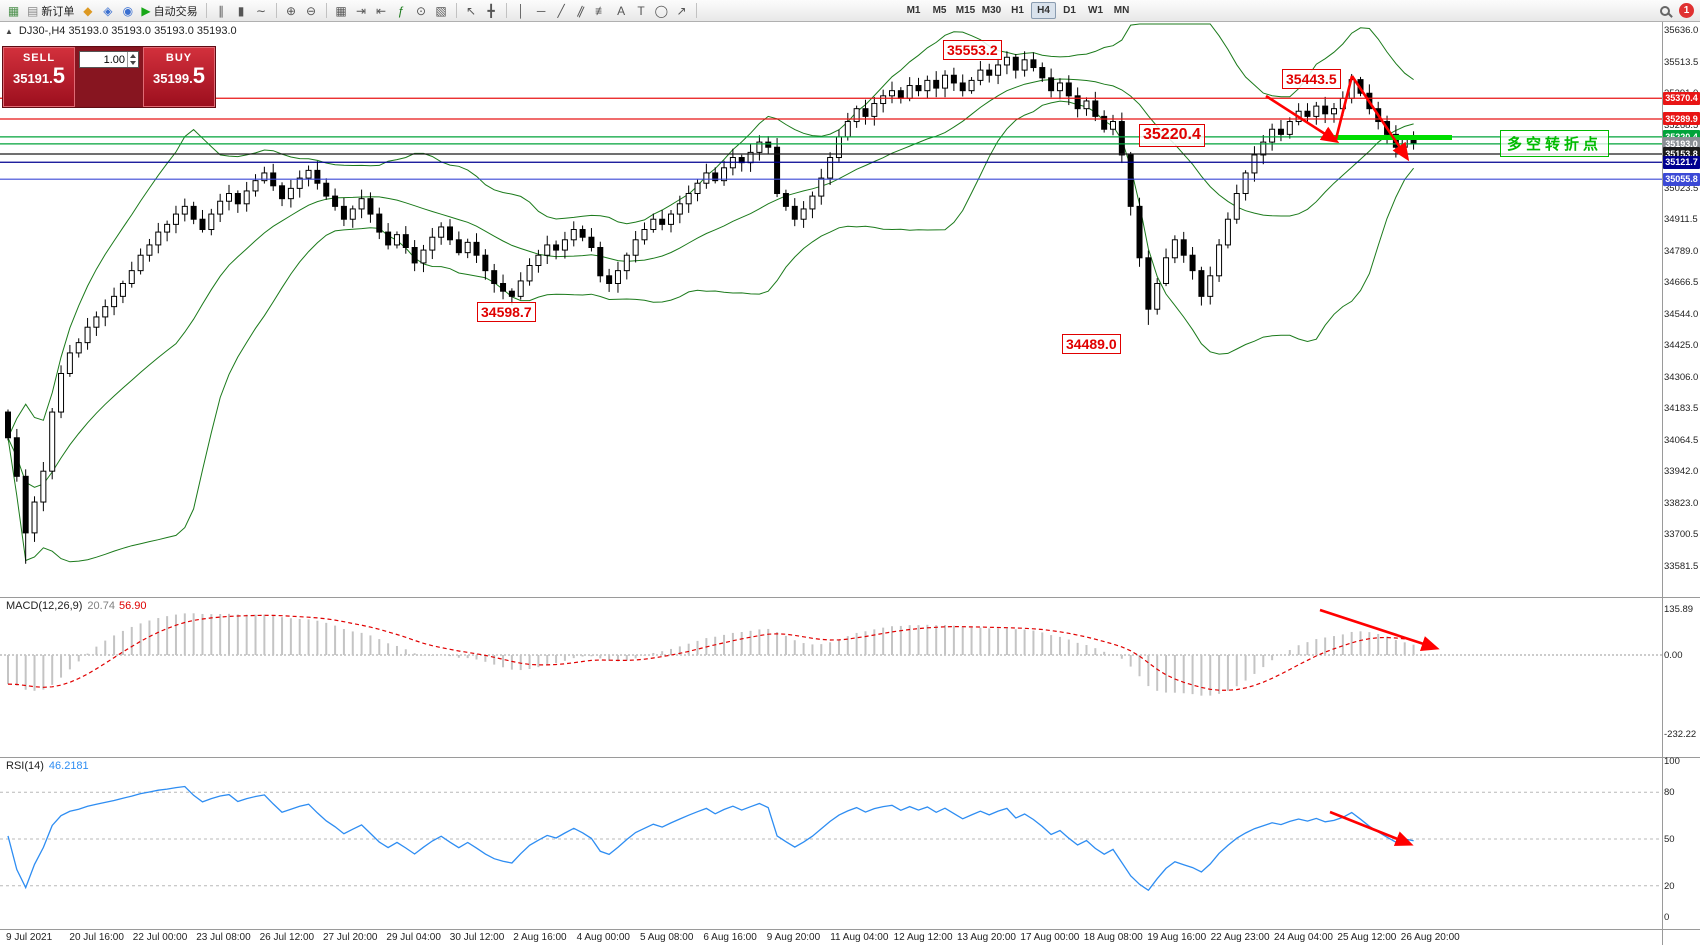 This screenshot has width=1700, height=945. Describe the element at coordinates (39, 58) in the screenshot. I see `sell-label: SELL` at that location.